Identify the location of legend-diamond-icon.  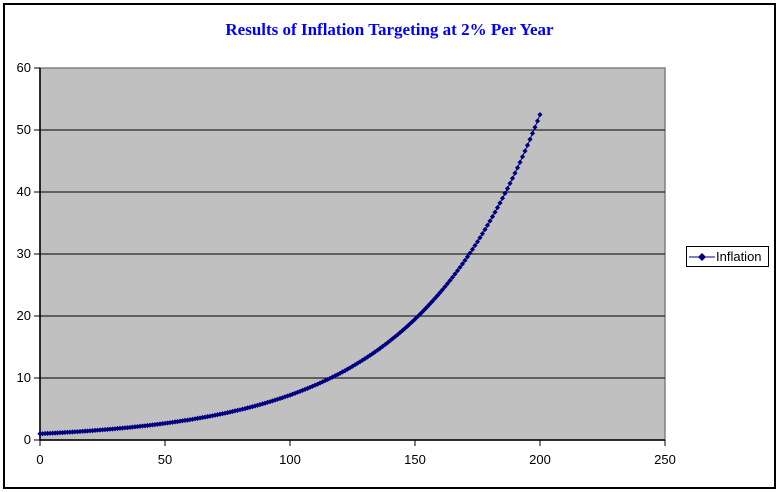
(702, 256).